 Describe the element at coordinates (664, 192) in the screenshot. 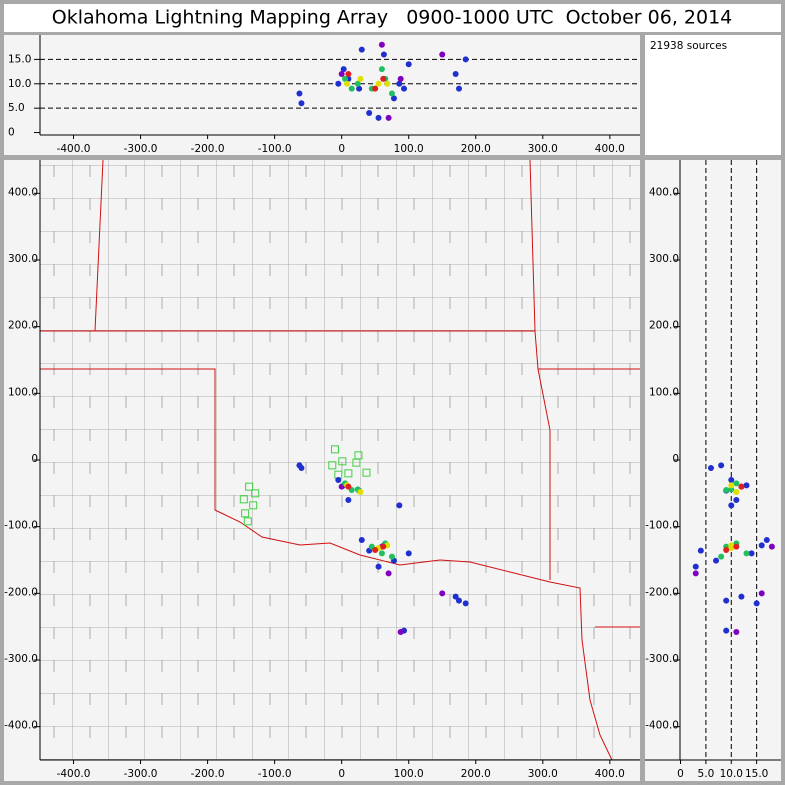

I see `y-tick-label: 400.0` at that location.